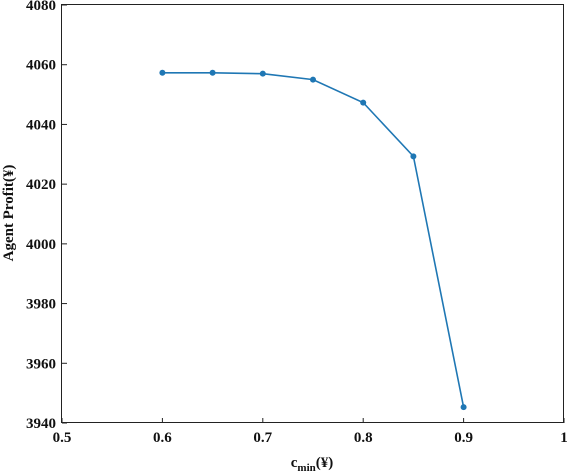  I want to click on x-tick-label: 0.6, so click(162, 438).